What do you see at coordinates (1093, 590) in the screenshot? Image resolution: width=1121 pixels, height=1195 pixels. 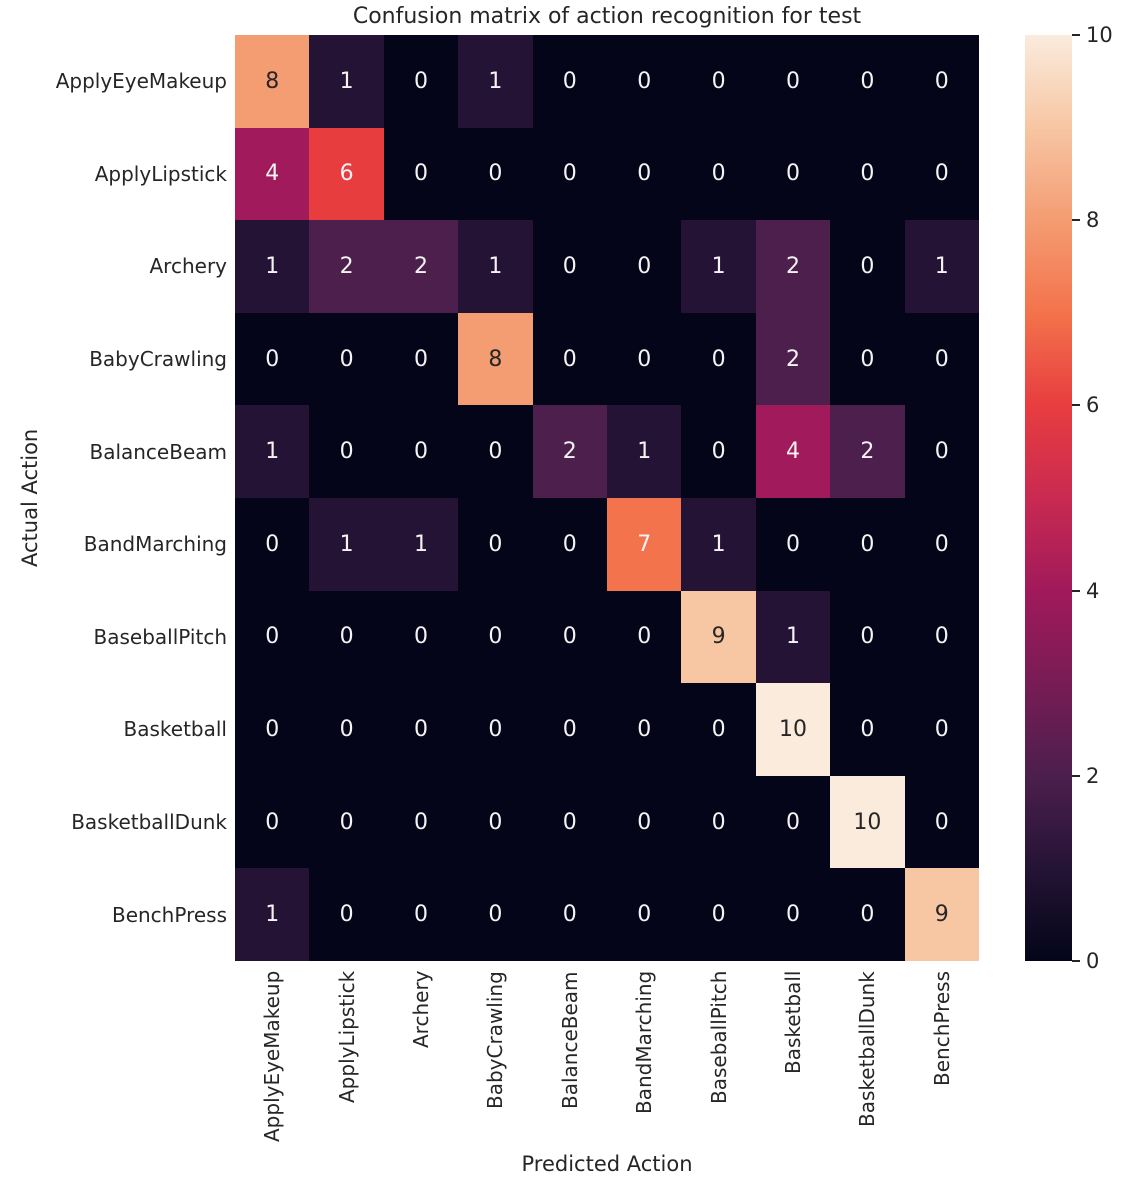 I see `colorbar-tick-label: 4` at bounding box center [1093, 590].